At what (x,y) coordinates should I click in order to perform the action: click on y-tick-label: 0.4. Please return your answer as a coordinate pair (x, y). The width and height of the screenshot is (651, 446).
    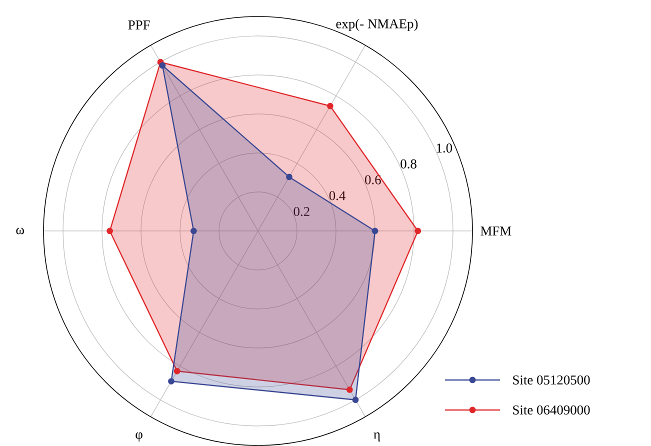
    Looking at the image, I should click on (337, 195).